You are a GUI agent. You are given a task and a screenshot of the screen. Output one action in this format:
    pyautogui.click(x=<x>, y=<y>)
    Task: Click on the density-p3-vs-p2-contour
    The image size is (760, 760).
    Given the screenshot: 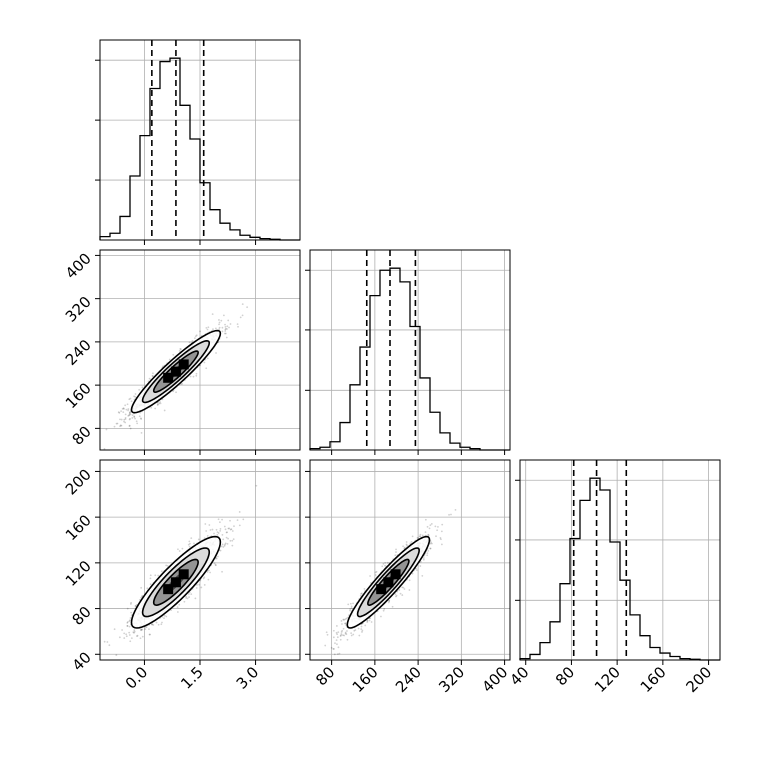 What is the action you would take?
    pyautogui.click(x=388, y=582)
    